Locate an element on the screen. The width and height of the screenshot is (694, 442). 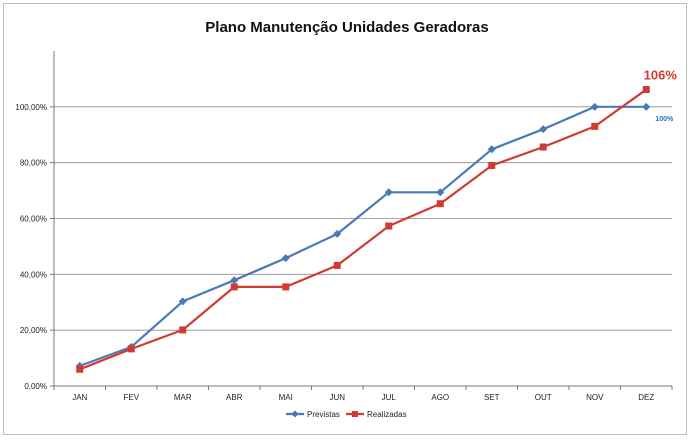
x-tick-label: AGO is located at coordinates (440, 397).